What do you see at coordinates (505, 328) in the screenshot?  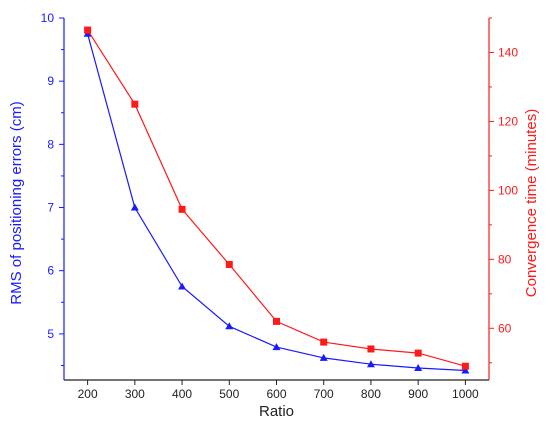 I see `right-y-tick-label: 60` at bounding box center [505, 328].